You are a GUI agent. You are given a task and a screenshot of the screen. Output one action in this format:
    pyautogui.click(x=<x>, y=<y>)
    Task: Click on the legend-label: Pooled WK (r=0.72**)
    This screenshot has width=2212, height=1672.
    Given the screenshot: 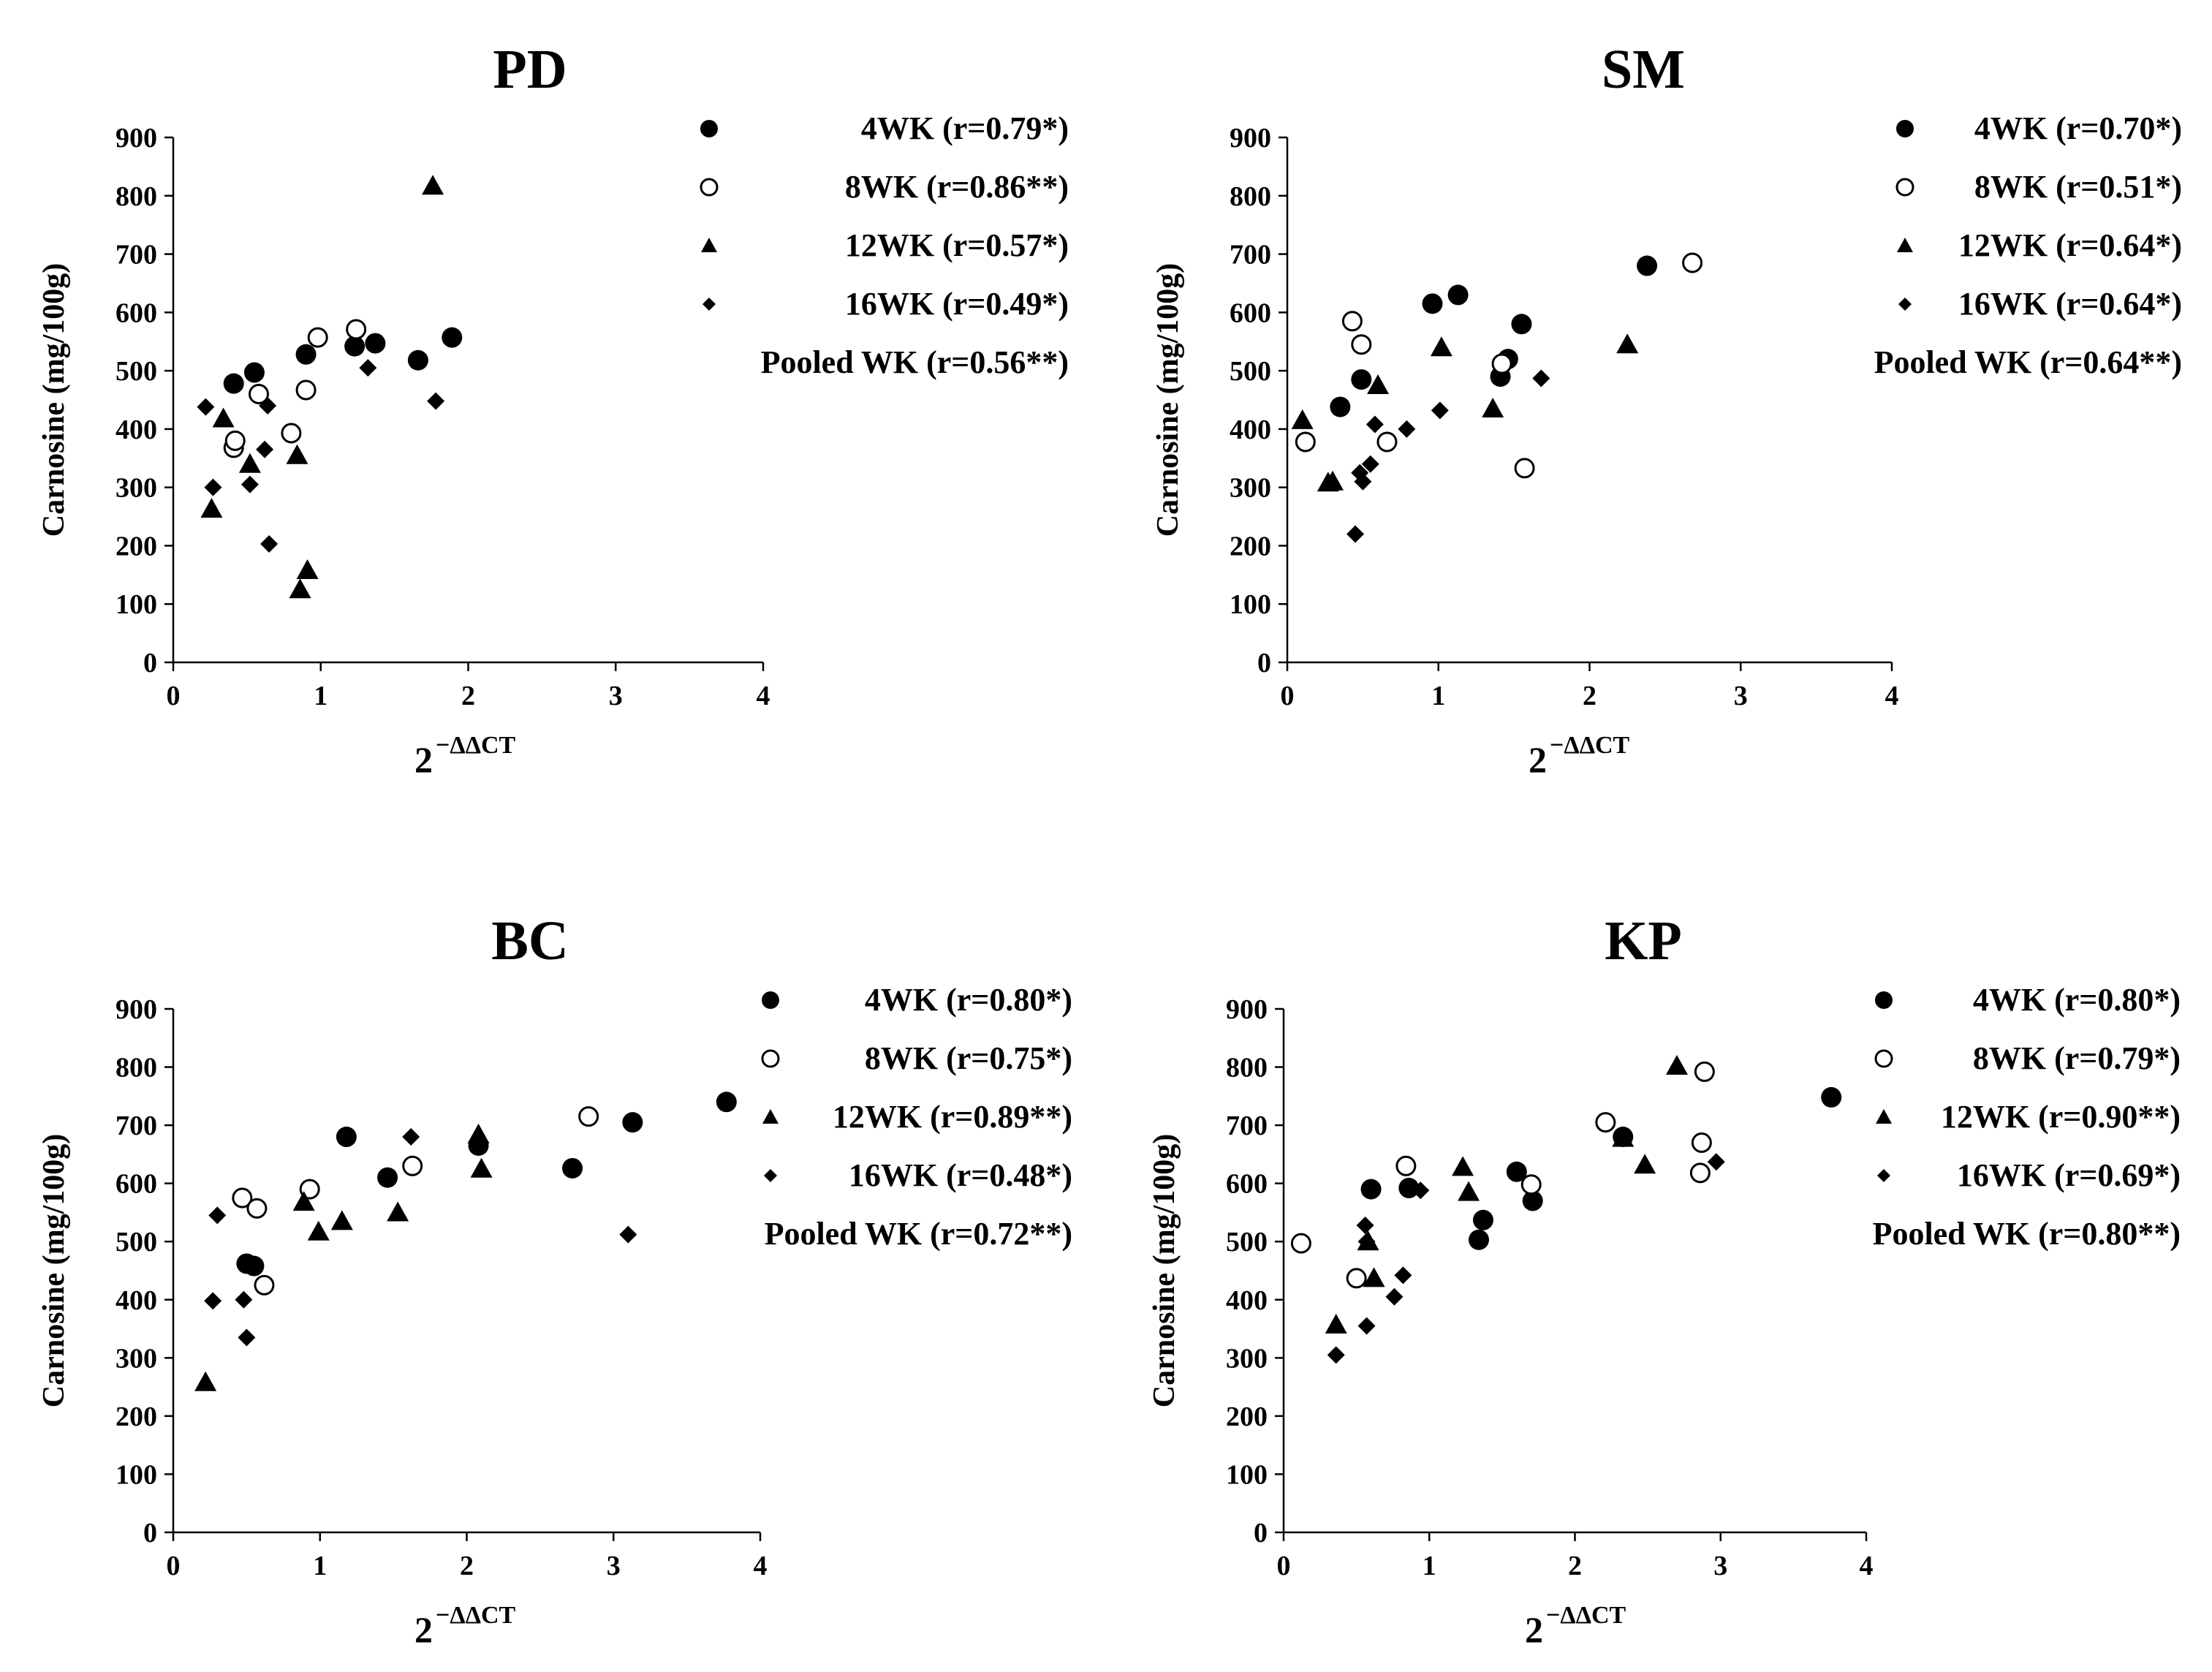 What is the action you would take?
    pyautogui.click(x=918, y=1234)
    